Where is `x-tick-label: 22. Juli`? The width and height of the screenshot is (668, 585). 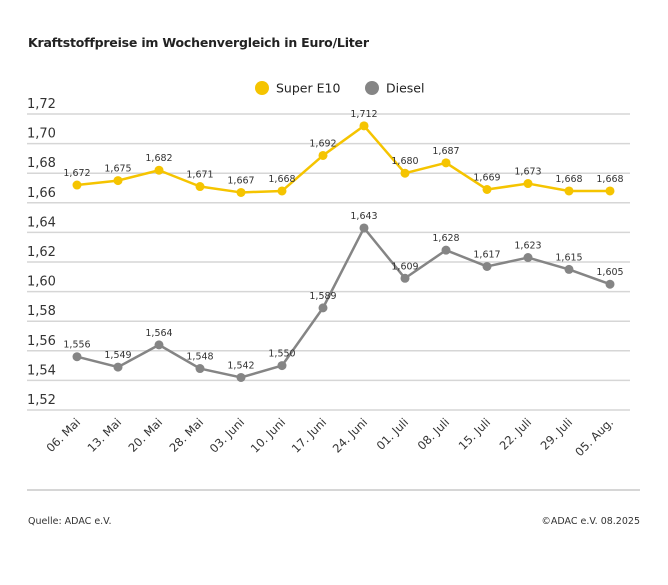
x-tick-label: 22. Juli is located at coordinates (515, 433).